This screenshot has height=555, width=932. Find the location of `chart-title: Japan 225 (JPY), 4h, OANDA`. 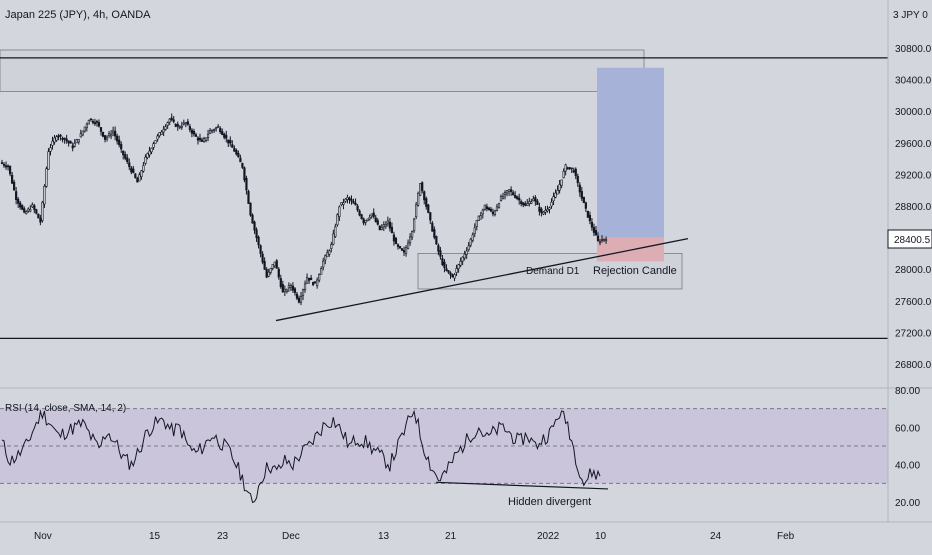

chart-title: Japan 225 (JPY), 4h, OANDA is located at coordinates (78, 15).